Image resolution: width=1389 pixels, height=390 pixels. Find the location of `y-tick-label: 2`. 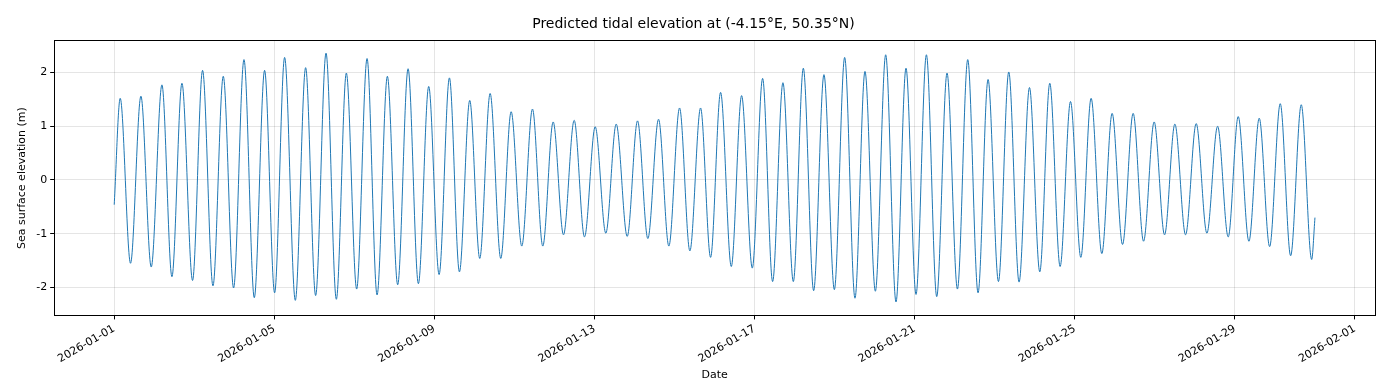

y-tick-label: 2 is located at coordinates (44, 72).